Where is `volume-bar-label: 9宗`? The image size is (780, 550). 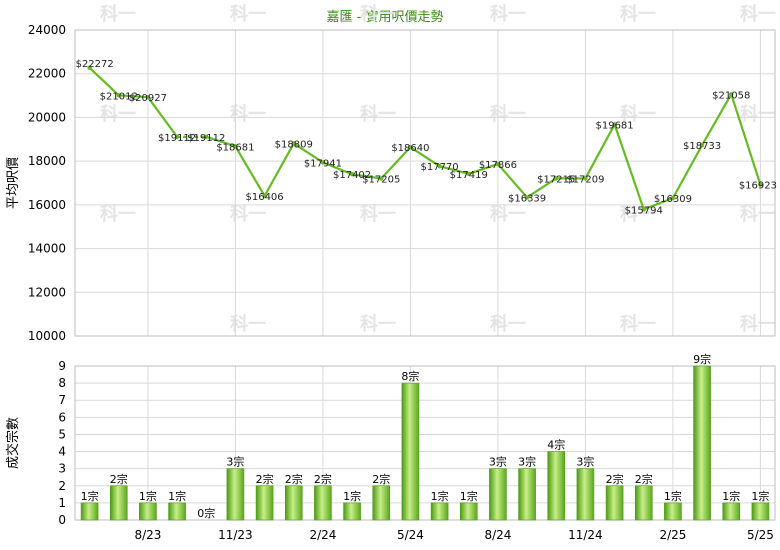 volume-bar-label: 9宗 is located at coordinates (702, 359).